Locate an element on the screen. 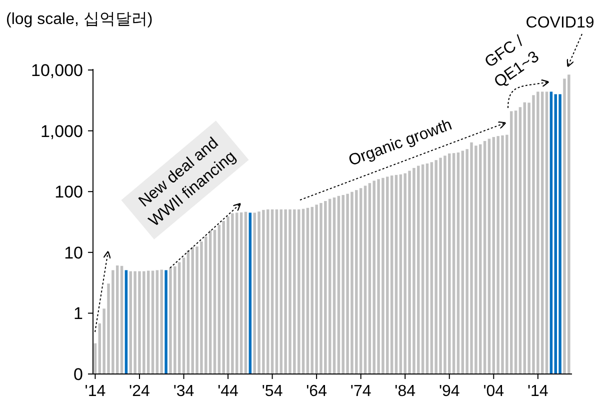  x-tick-label: '04 is located at coordinates (493, 391).